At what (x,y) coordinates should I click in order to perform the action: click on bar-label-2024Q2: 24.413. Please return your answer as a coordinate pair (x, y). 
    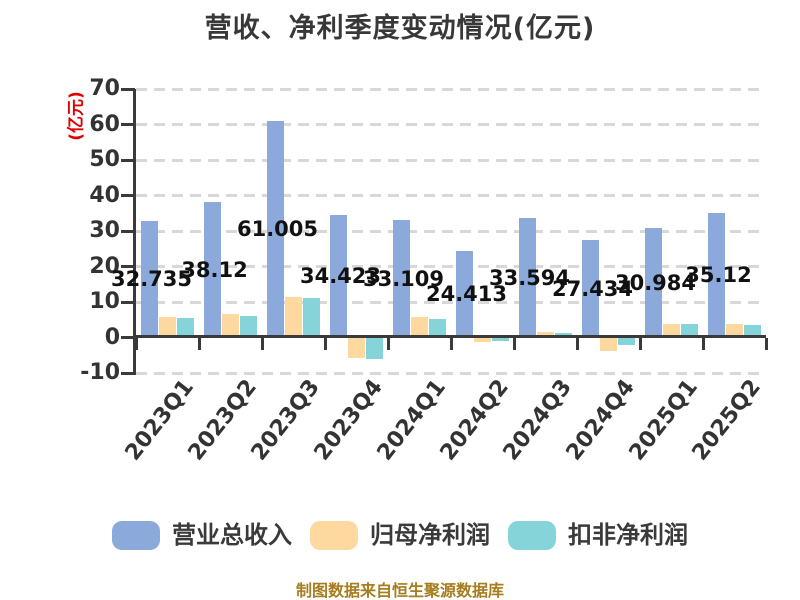
    Looking at the image, I should click on (466, 294).